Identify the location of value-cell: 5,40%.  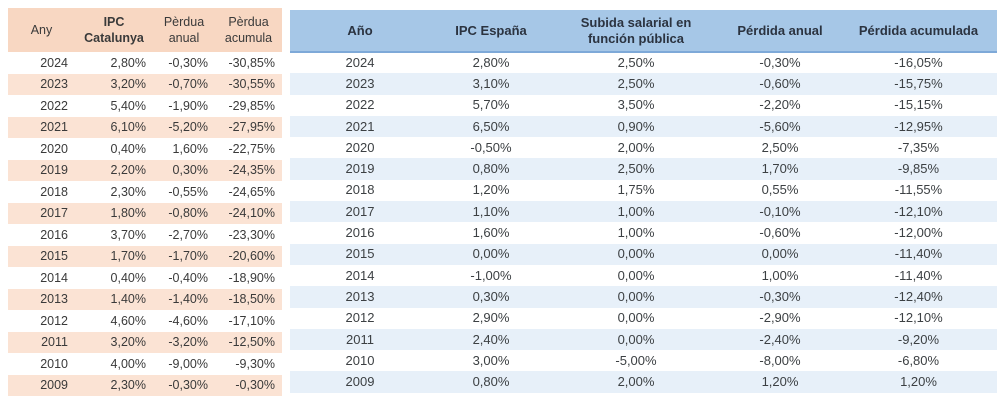
(128, 105).